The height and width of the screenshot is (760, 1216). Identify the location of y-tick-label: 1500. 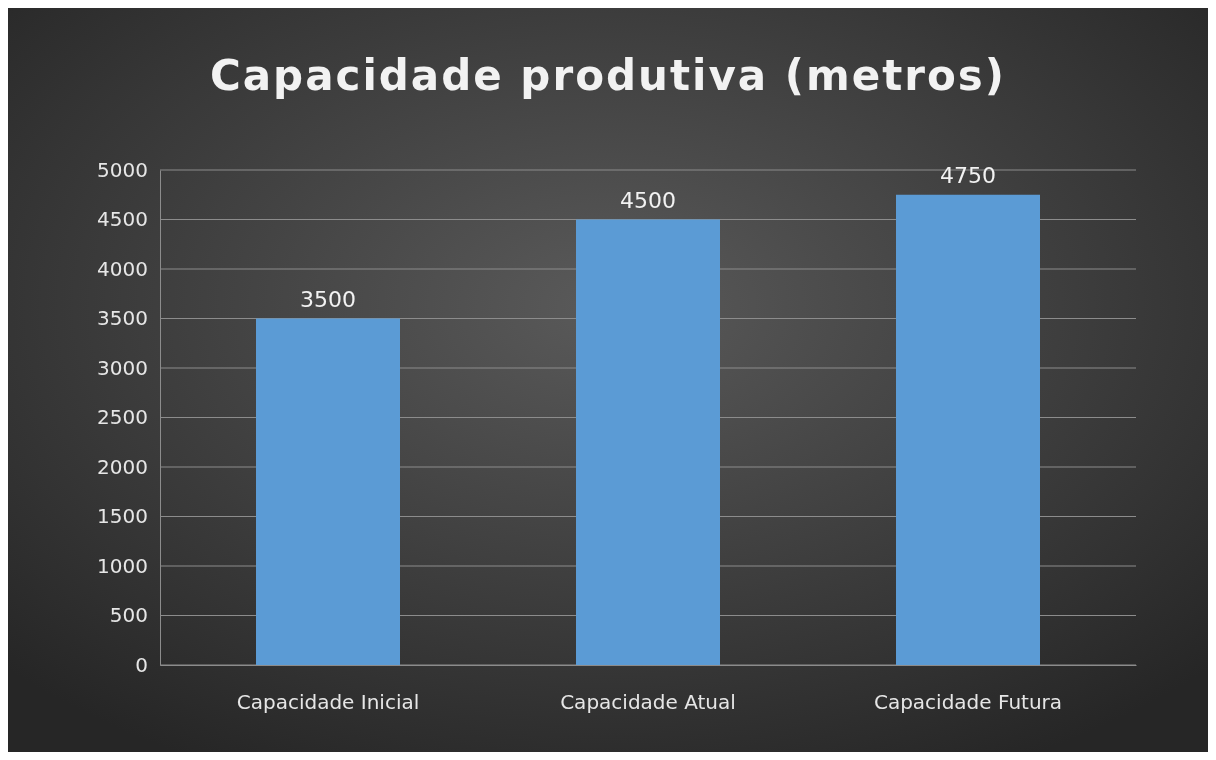
(122, 516).